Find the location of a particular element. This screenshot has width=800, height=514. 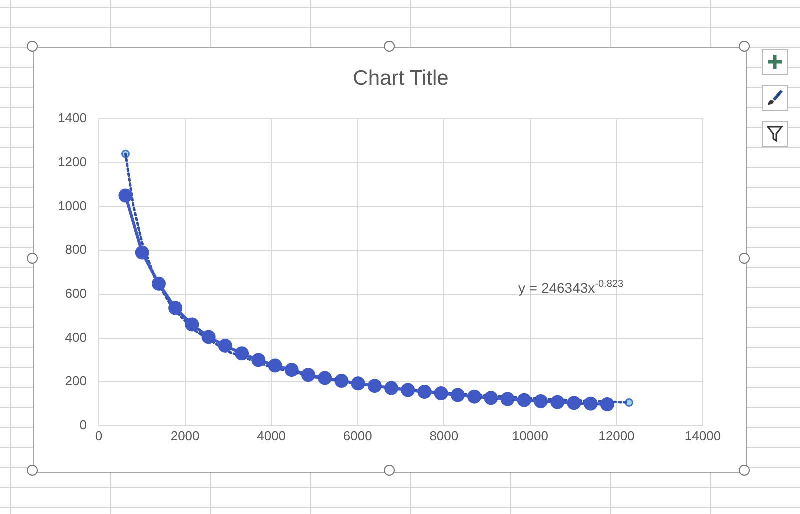

y-tick-label: 800 is located at coordinates (76, 250).